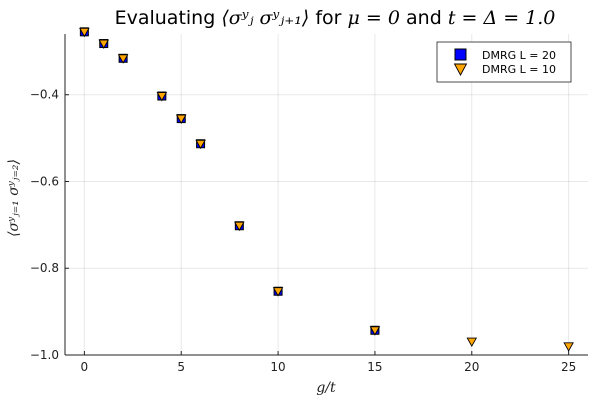 The image size is (600, 400). I want to click on title-math: ⟨σʸⱼ σʸⱼ₊₁⟩, so click(265, 18).